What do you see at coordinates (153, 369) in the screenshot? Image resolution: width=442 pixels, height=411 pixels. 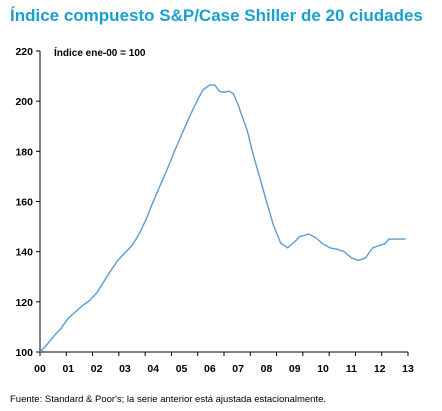 I see `x-tick-label: 04` at bounding box center [153, 369].